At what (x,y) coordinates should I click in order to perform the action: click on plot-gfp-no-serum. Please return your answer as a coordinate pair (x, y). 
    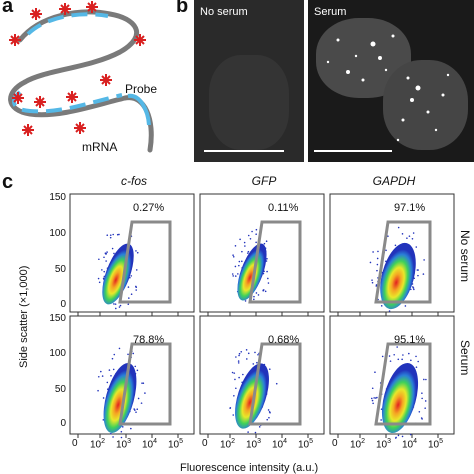
    Looking at the image, I should click on (262, 254).